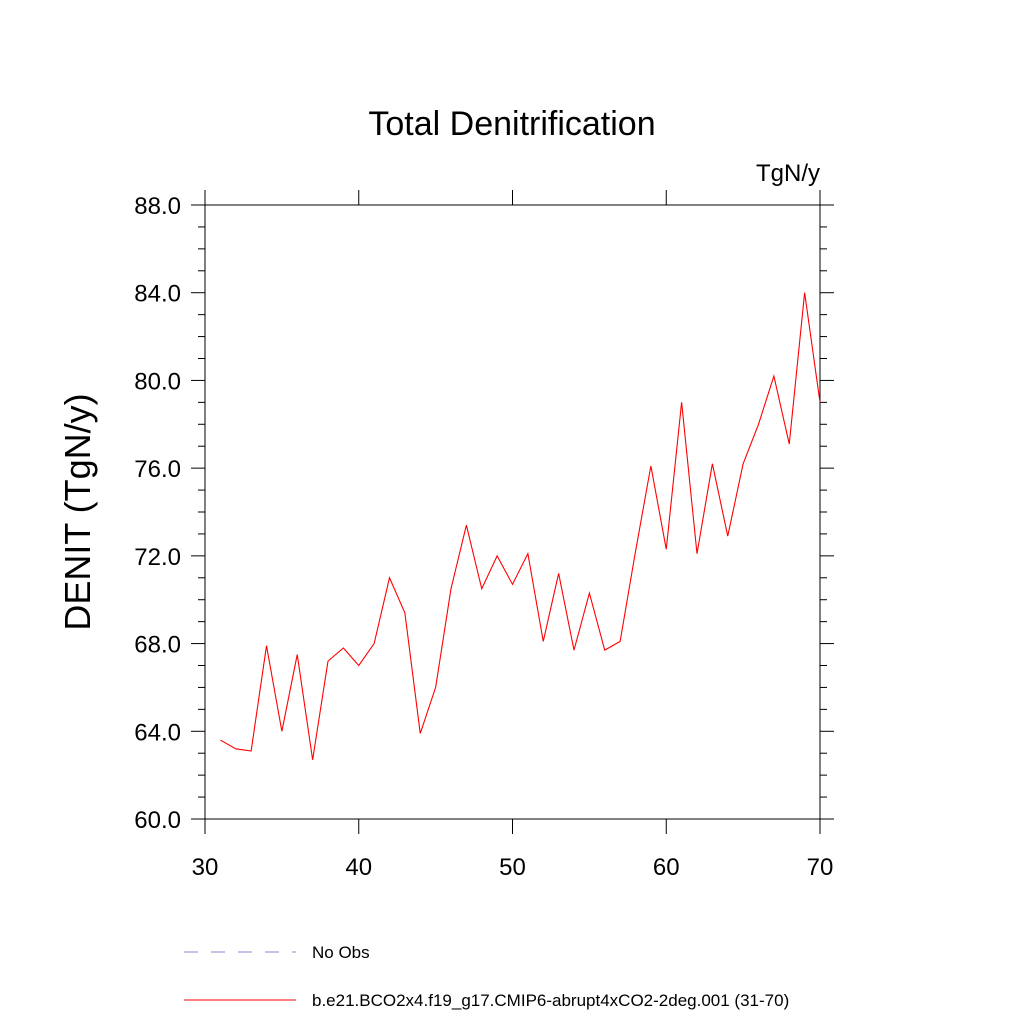  Describe the element at coordinates (157, 732) in the screenshot. I see `y-tick-label: 64.0` at that location.